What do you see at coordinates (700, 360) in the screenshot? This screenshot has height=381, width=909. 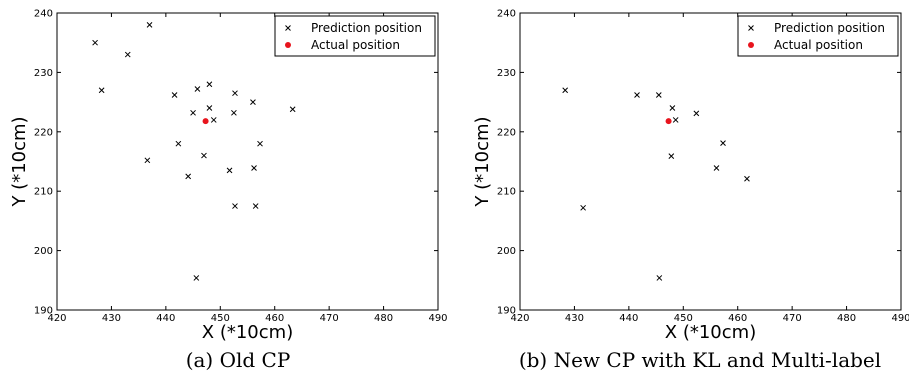 I see `figure-caption: (b) New CP with KL and Multi-label` at bounding box center [700, 360].